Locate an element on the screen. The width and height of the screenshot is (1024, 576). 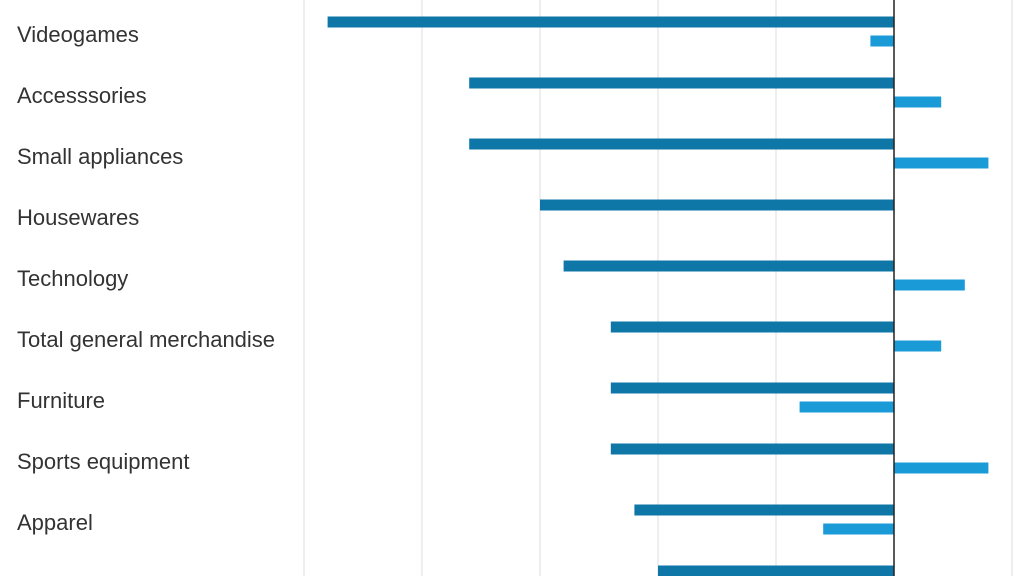
category-label: Total general merchandise is located at coordinates (146, 339).